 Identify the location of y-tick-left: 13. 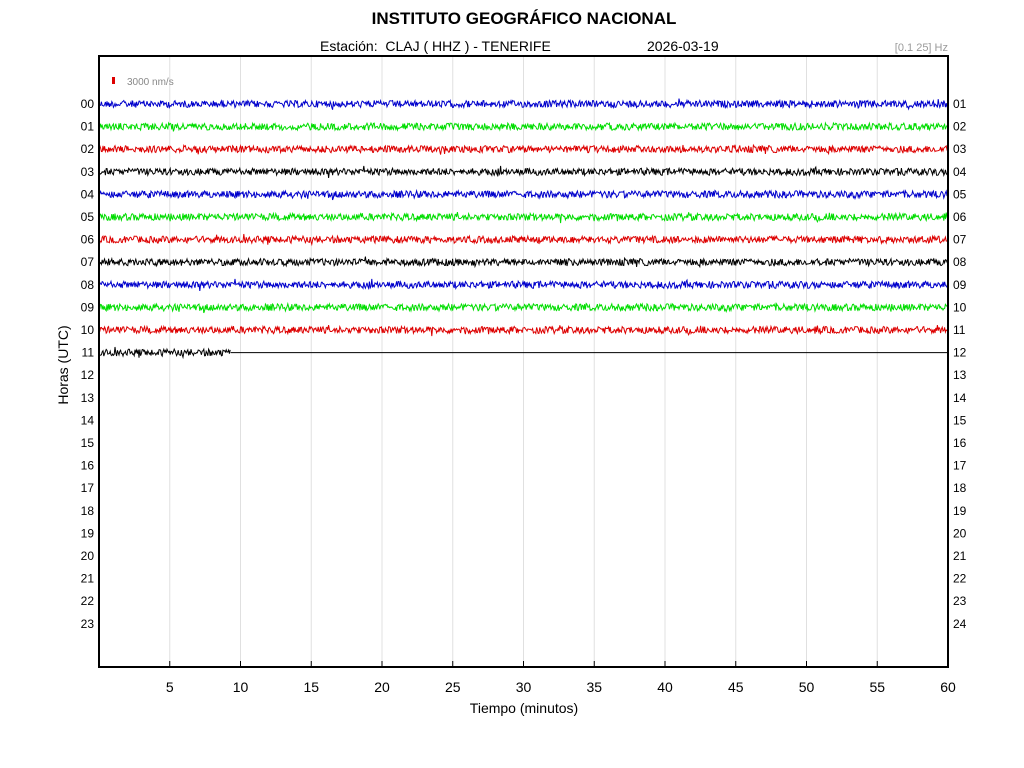
(88, 398).